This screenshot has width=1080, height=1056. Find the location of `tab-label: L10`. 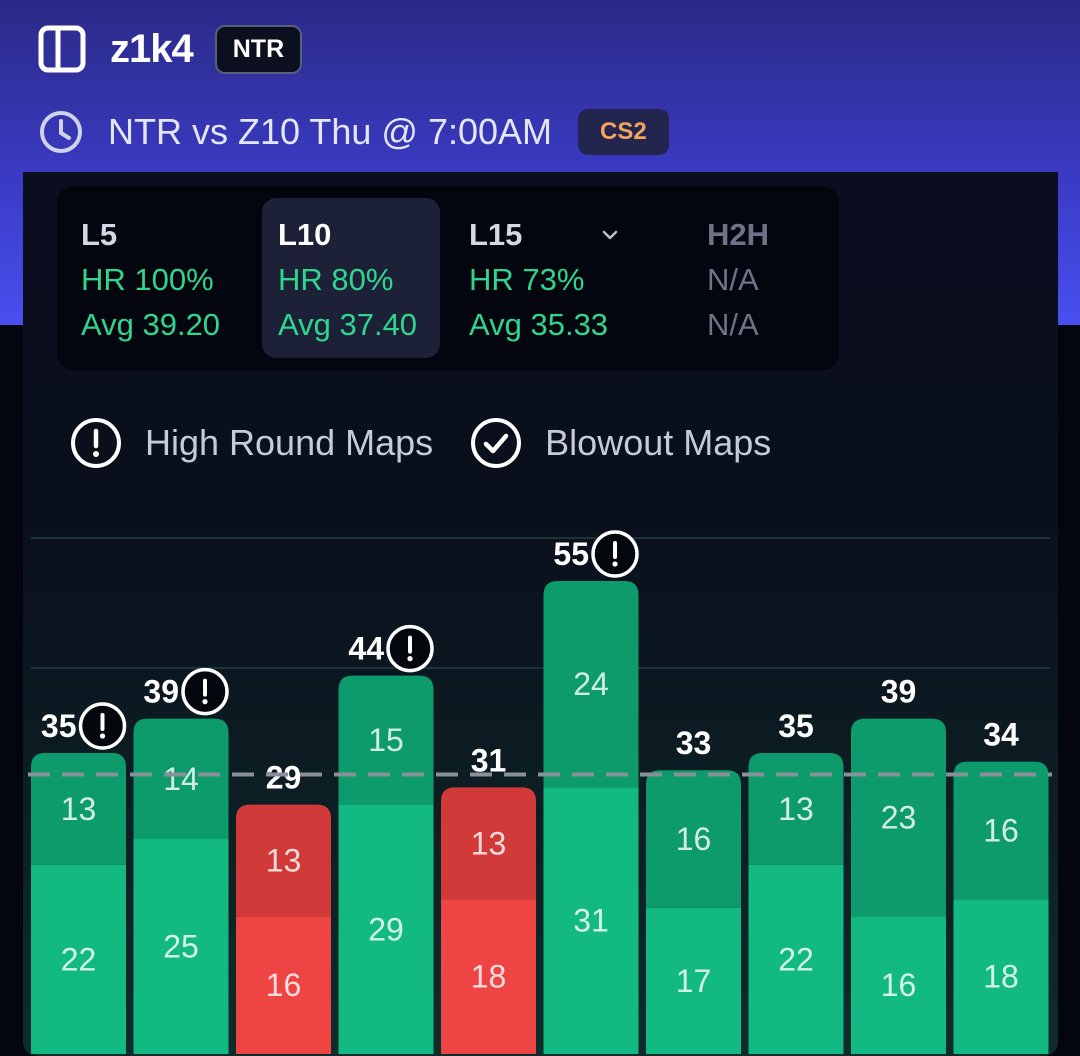

tab-label: L10 is located at coordinates (305, 234).